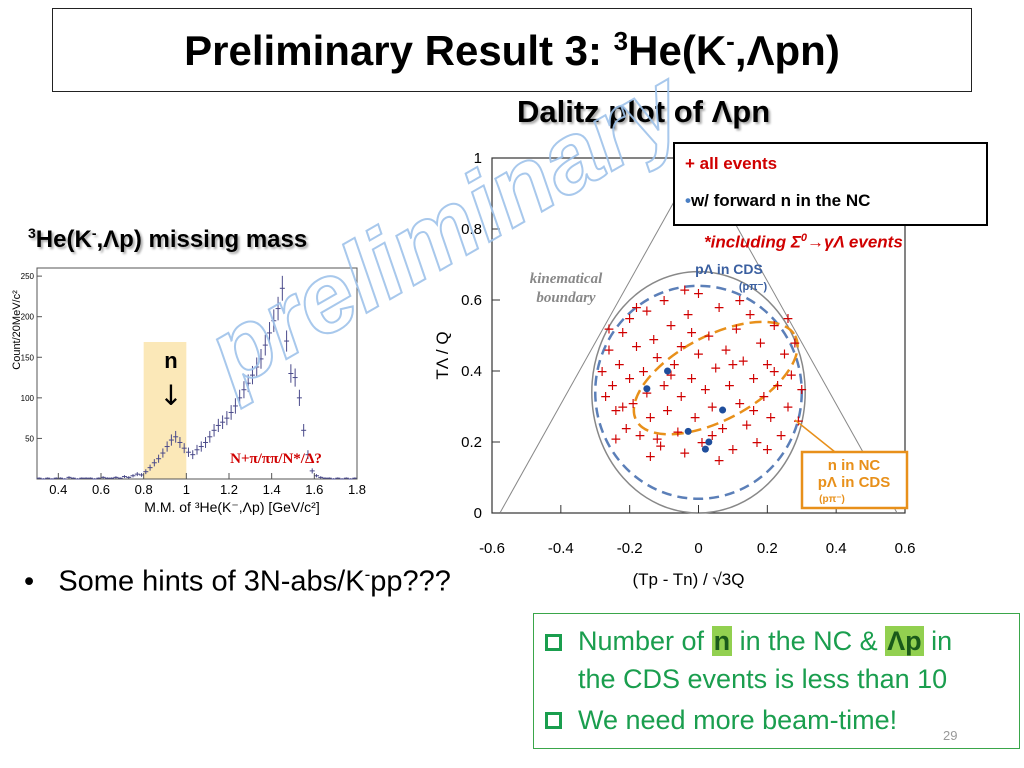 The height and width of the screenshot is (768, 1024). What do you see at coordinates (231, 507) in the screenshot?
I see `x-axis-label: M.M. of ³He(K⁻,Λp) [GeV/c²]` at bounding box center [231, 507].